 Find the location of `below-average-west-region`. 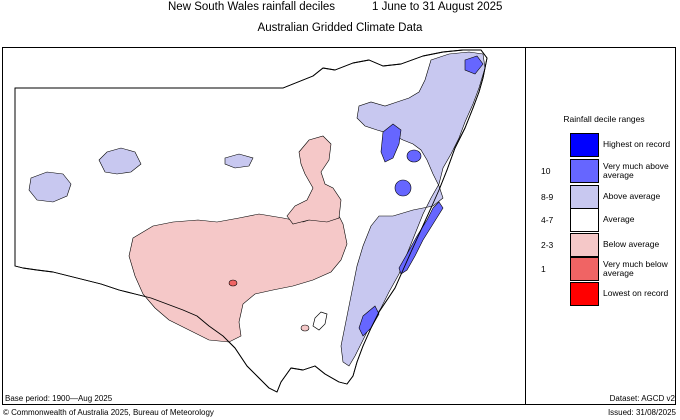

below-average-west-region is located at coordinates (238, 275).